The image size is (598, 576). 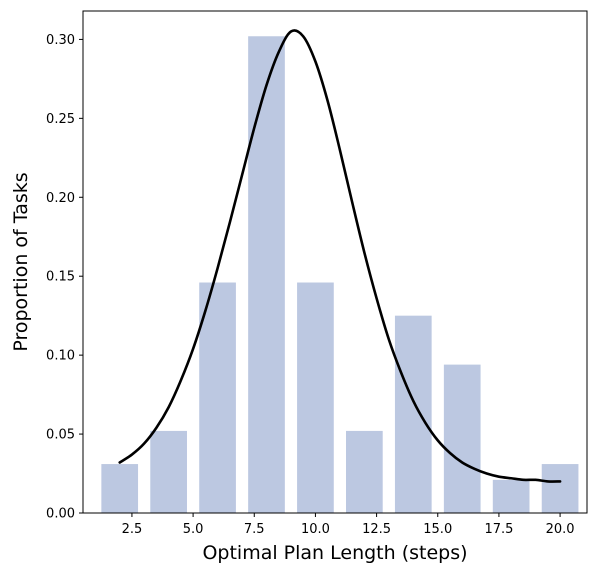 What do you see at coordinates (60, 514) in the screenshot?
I see `y-tick-label: 0.00` at bounding box center [60, 514].